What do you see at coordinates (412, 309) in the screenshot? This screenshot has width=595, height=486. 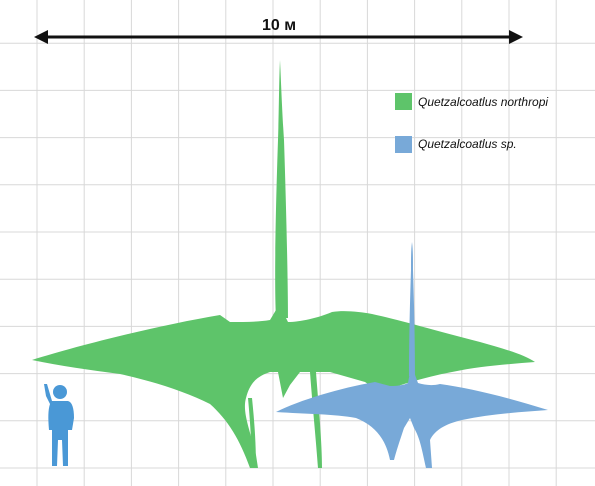 I see `sp-neck` at bounding box center [412, 309].